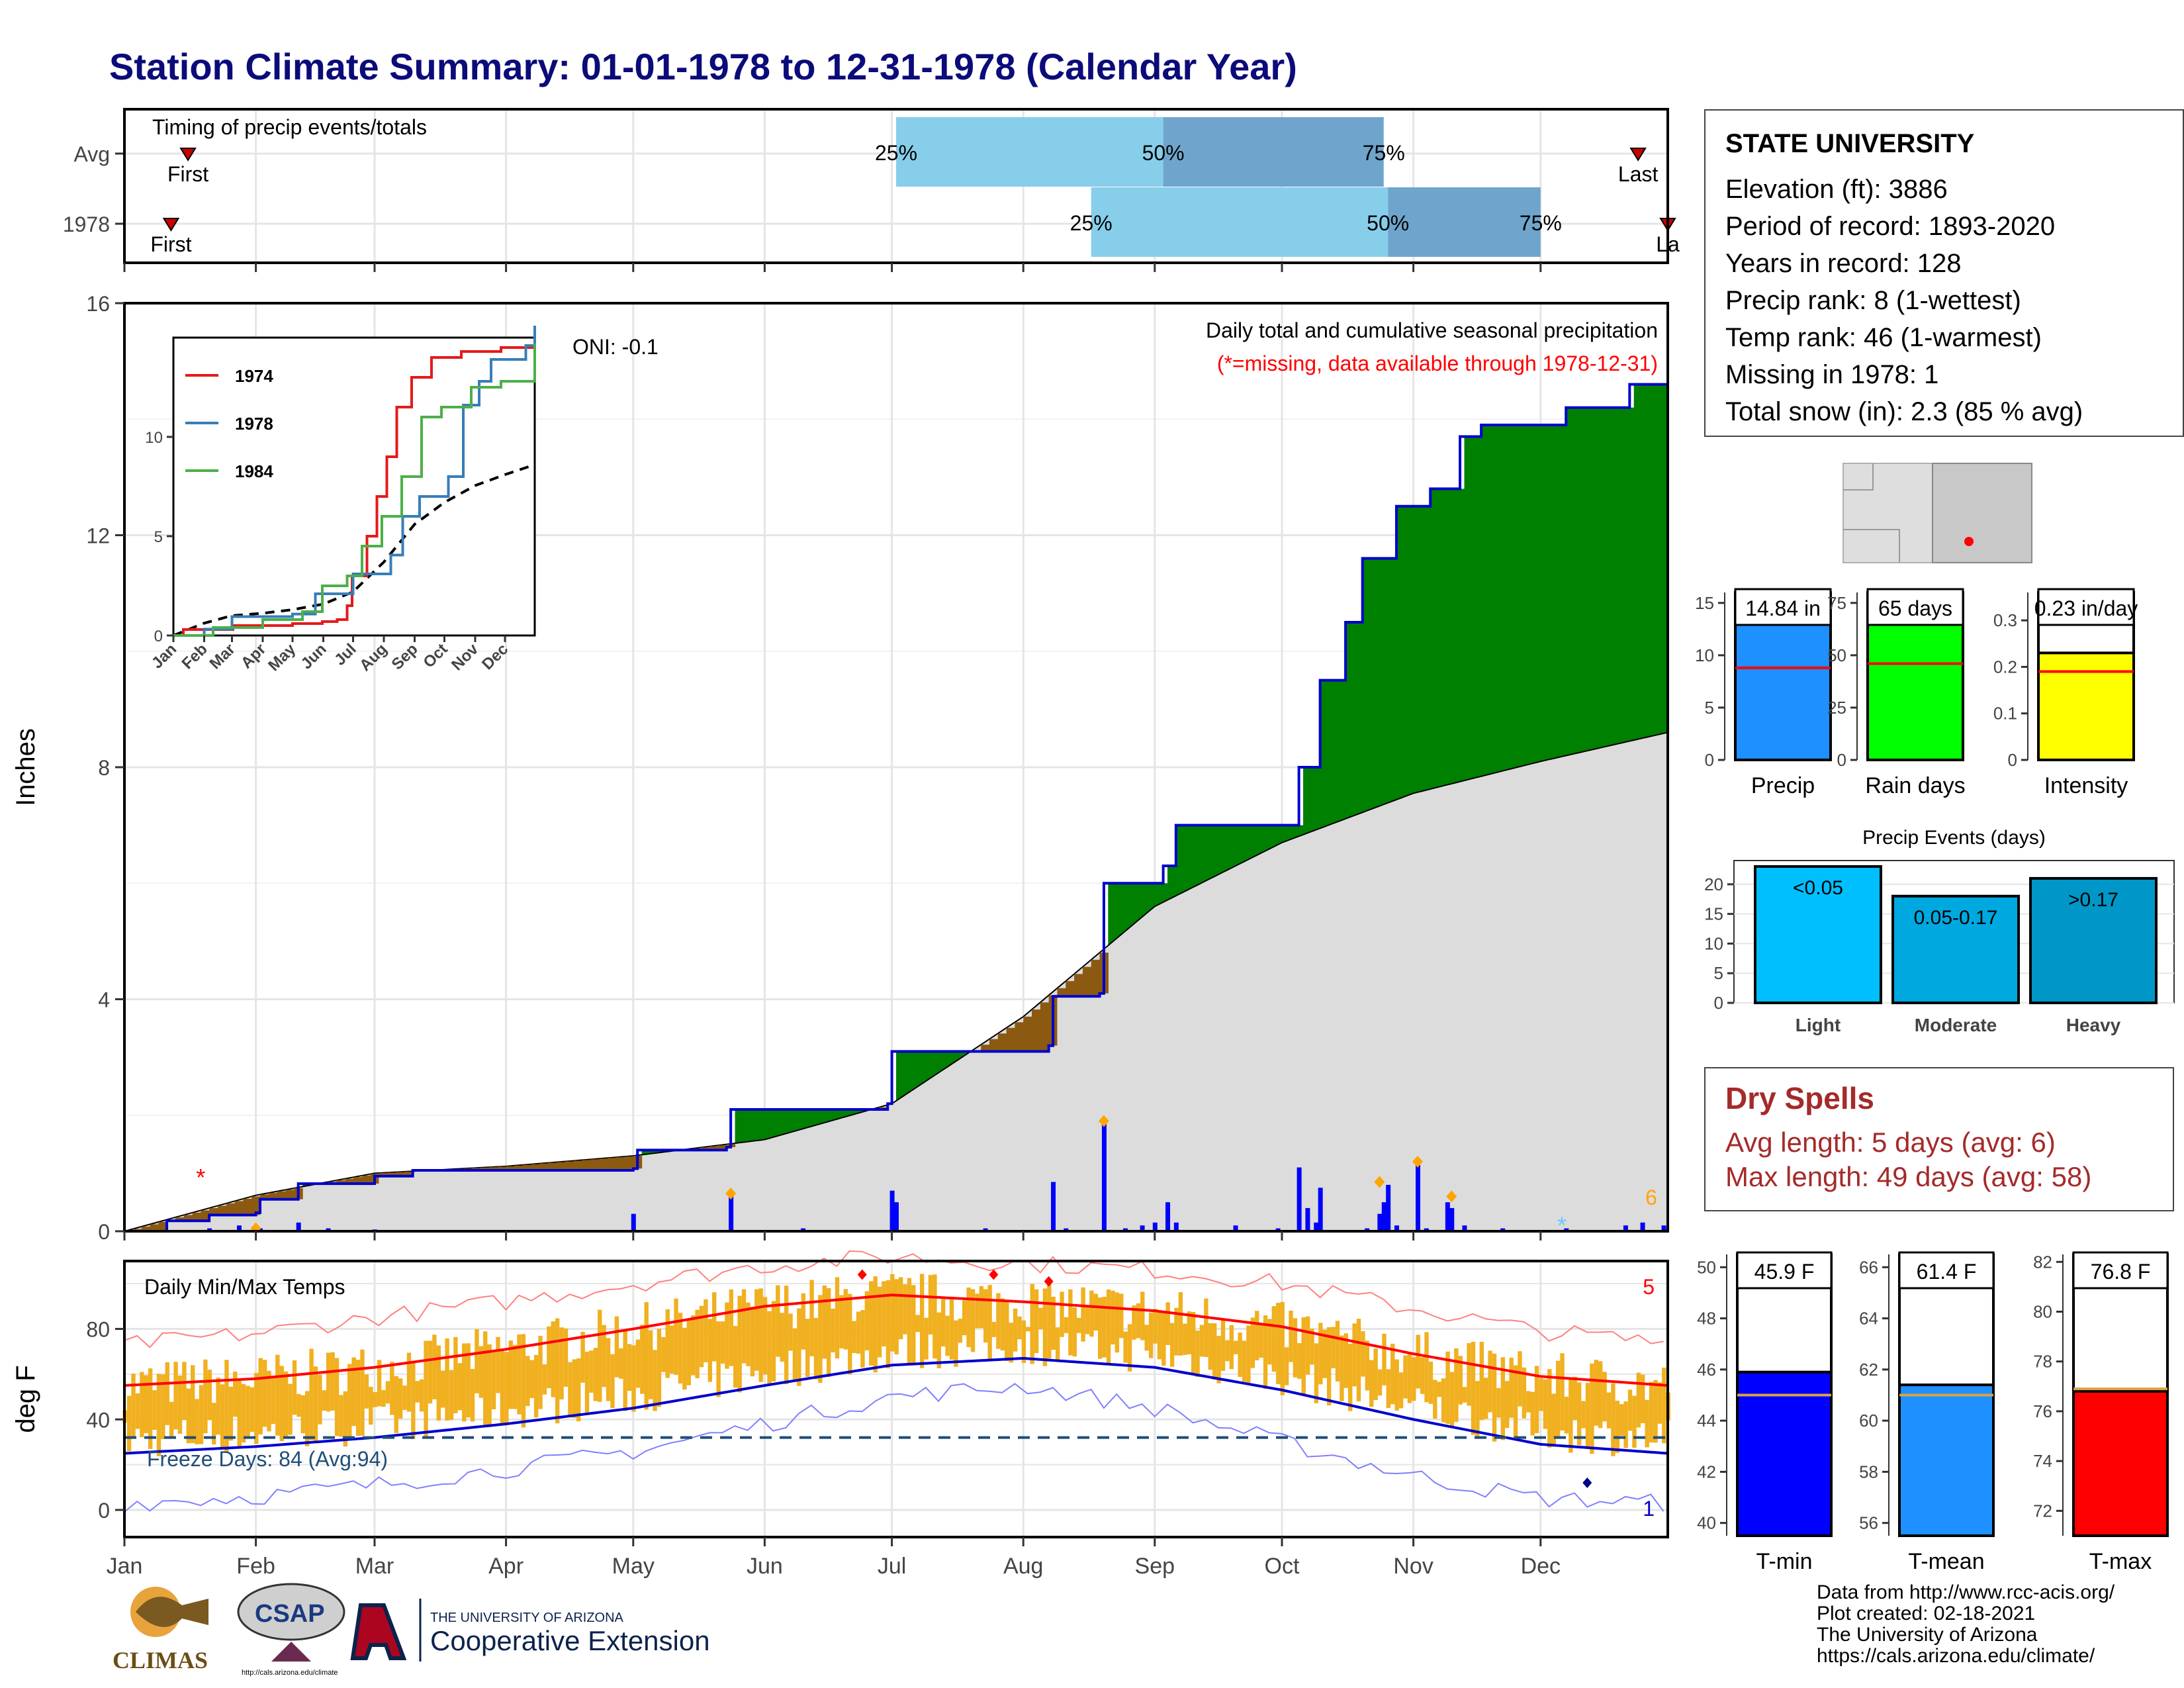 The height and width of the screenshot is (1688, 2184). Describe the element at coordinates (104, 1000) in the screenshot. I see `precip-y-tick-label: 4` at that location.